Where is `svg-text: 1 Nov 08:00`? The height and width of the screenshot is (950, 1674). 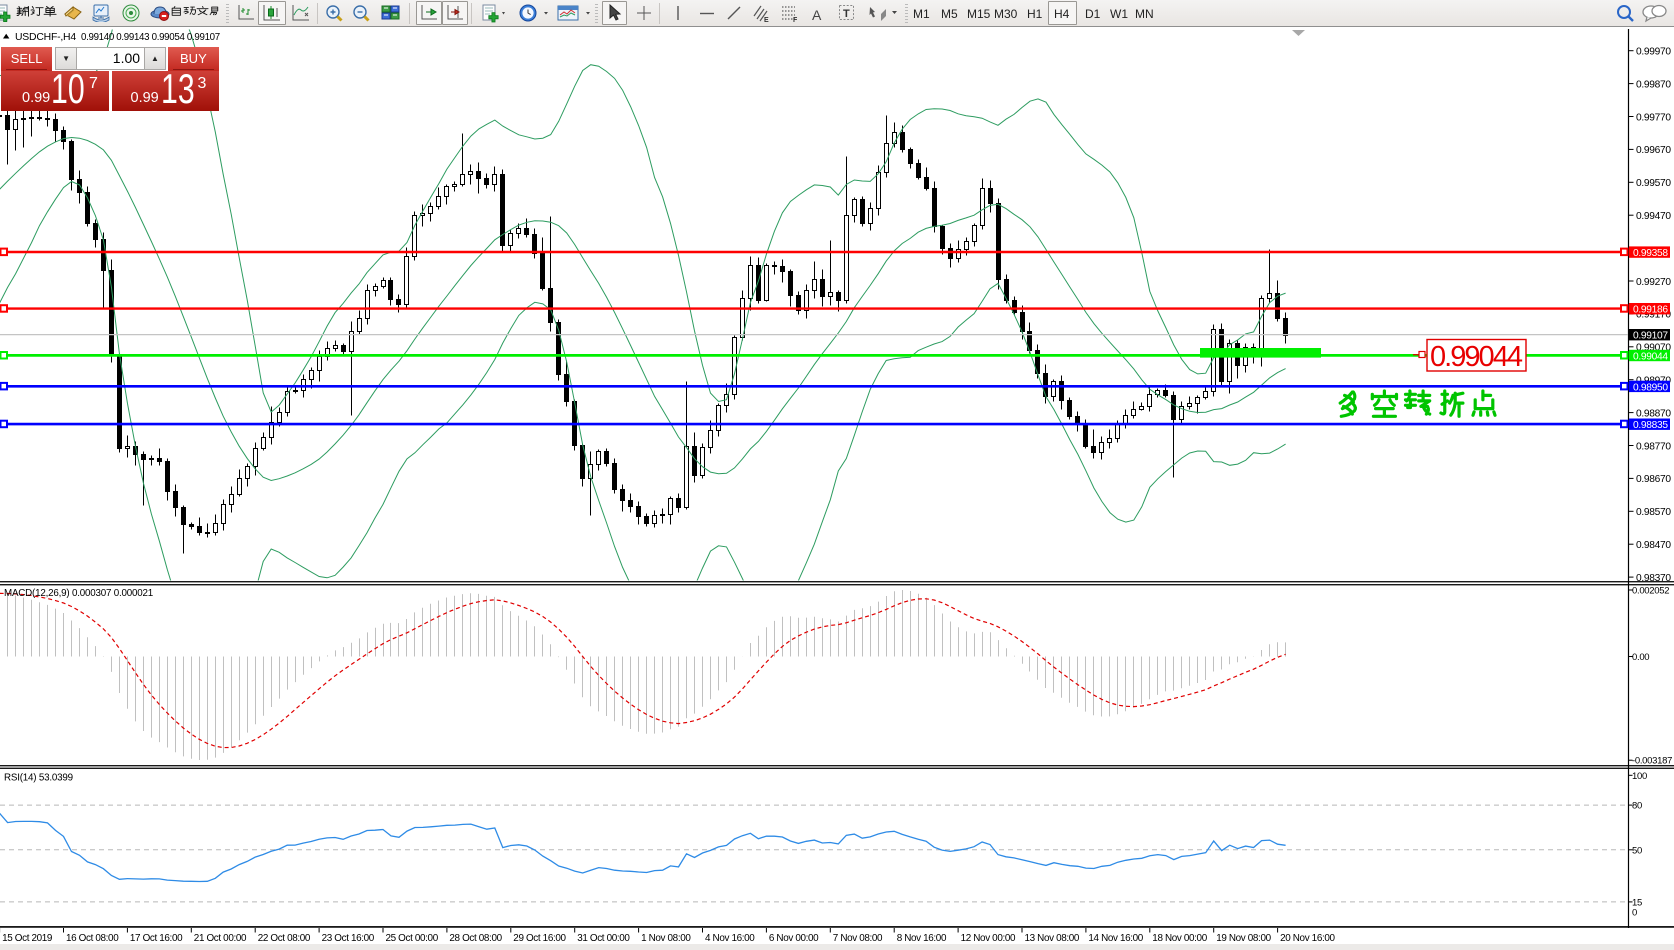 svg-text: 1 Nov 08:00 is located at coordinates (666, 938).